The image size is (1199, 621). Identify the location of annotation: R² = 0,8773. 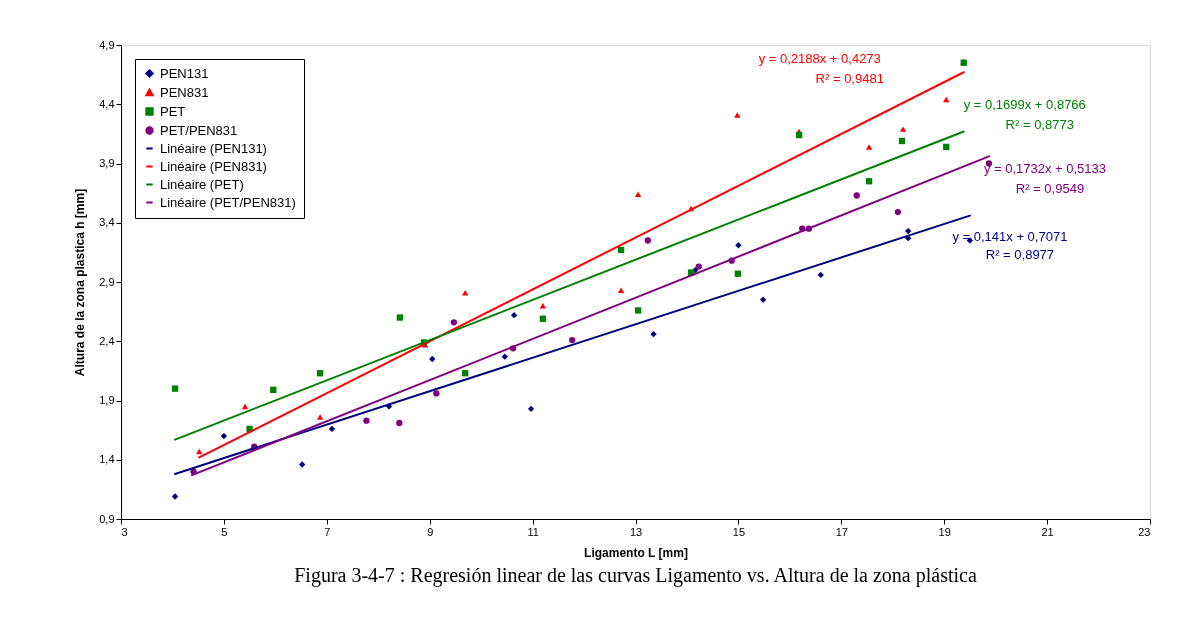
(1039, 124).